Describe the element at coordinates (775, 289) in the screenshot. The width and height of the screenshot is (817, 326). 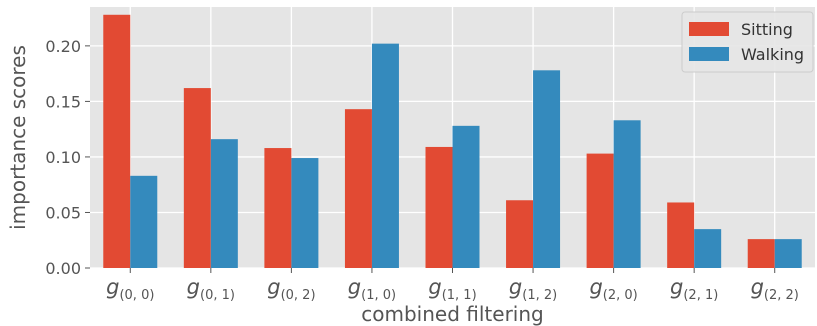
I see `x-tick-label: g(2, 2)` at that location.